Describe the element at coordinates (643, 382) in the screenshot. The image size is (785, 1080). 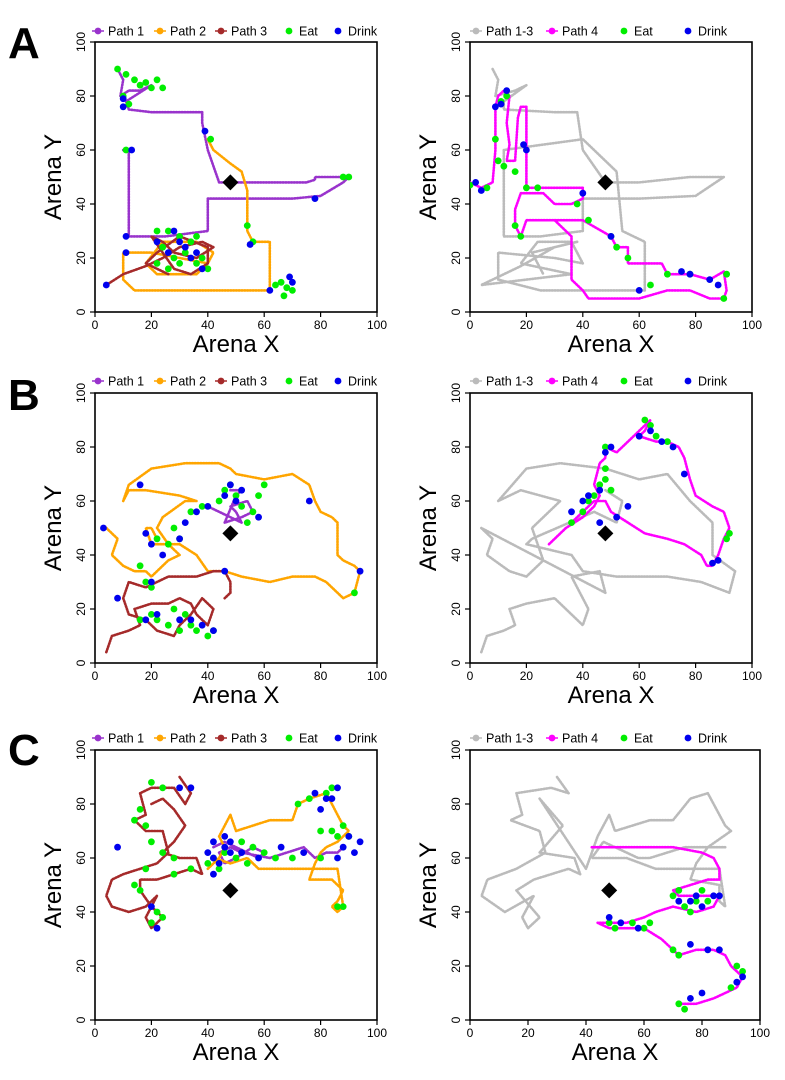
I see `legend-label: Eat` at that location.